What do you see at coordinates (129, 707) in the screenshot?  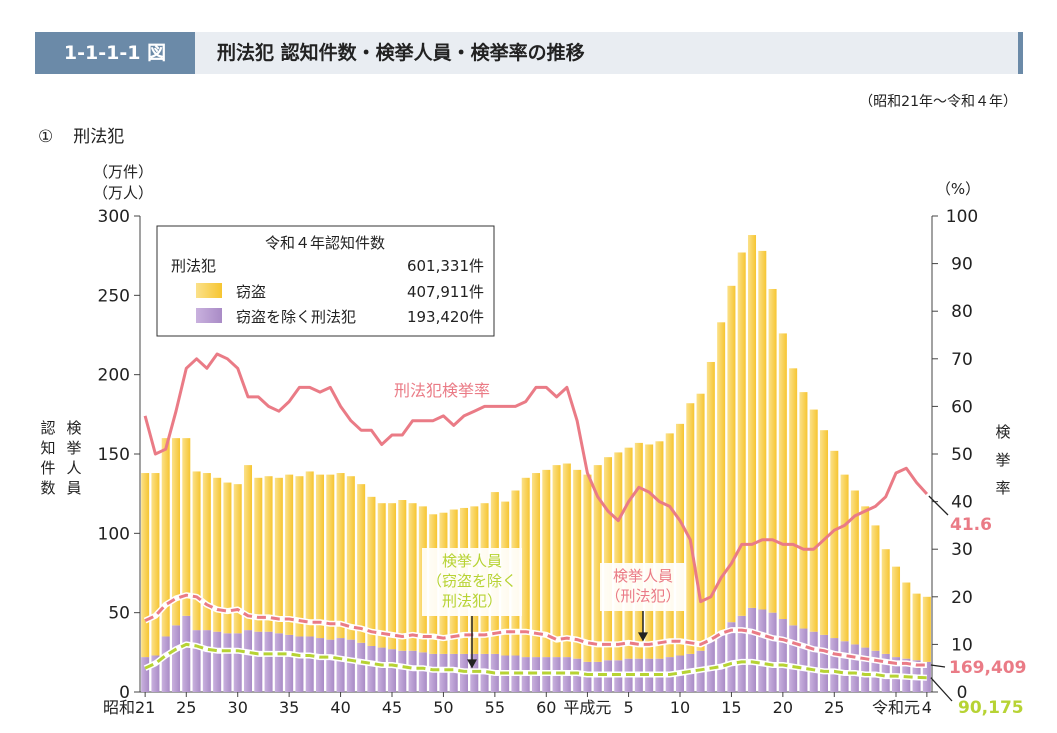 I see `x-tick-label: 昭和21` at bounding box center [129, 707].